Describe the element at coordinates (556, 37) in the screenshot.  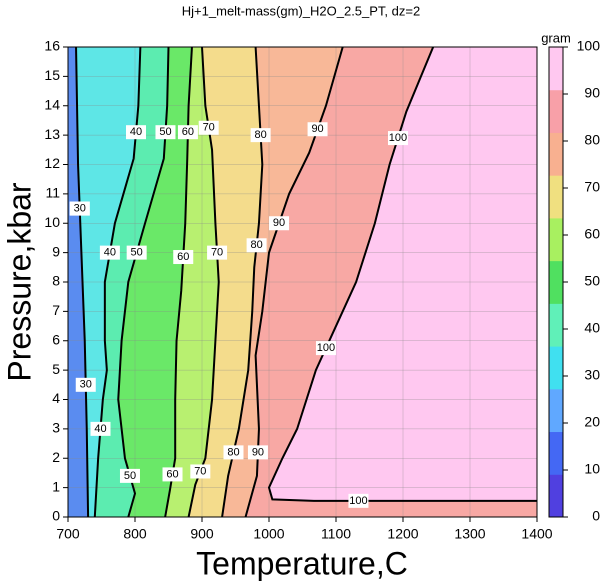
I see `colorbar-label: gram` at that location.